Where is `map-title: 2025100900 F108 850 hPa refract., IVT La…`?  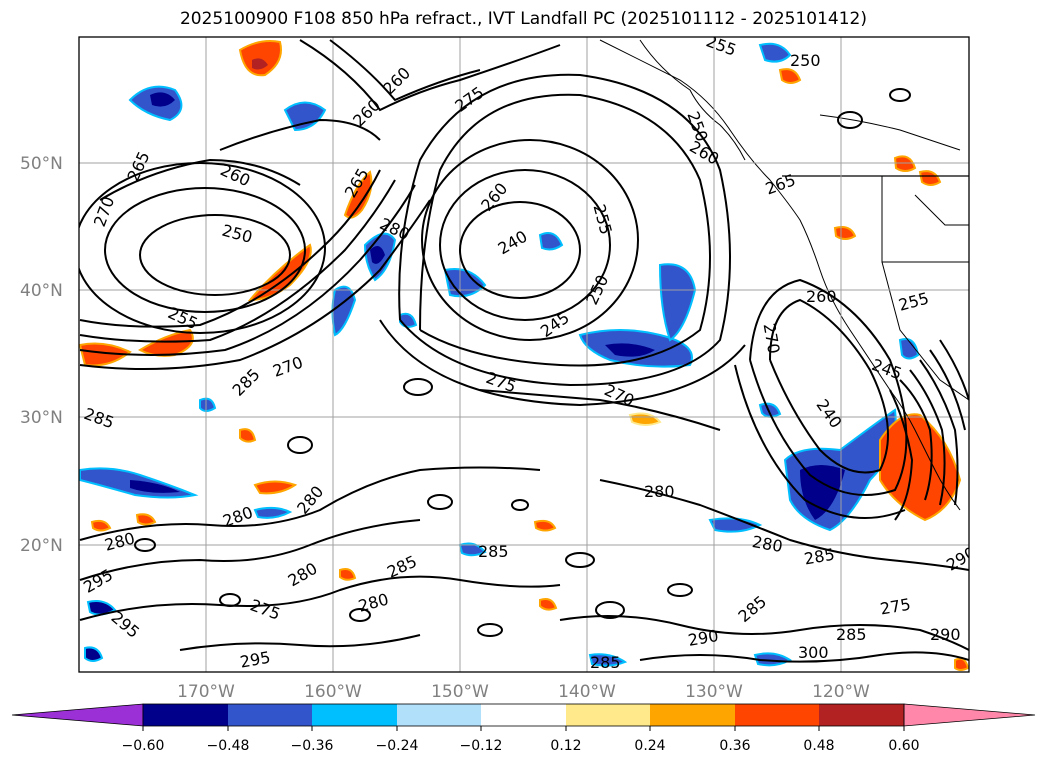 map-title: 2025100900 F108 850 hPa refract., IVT La… is located at coordinates (523, 19).